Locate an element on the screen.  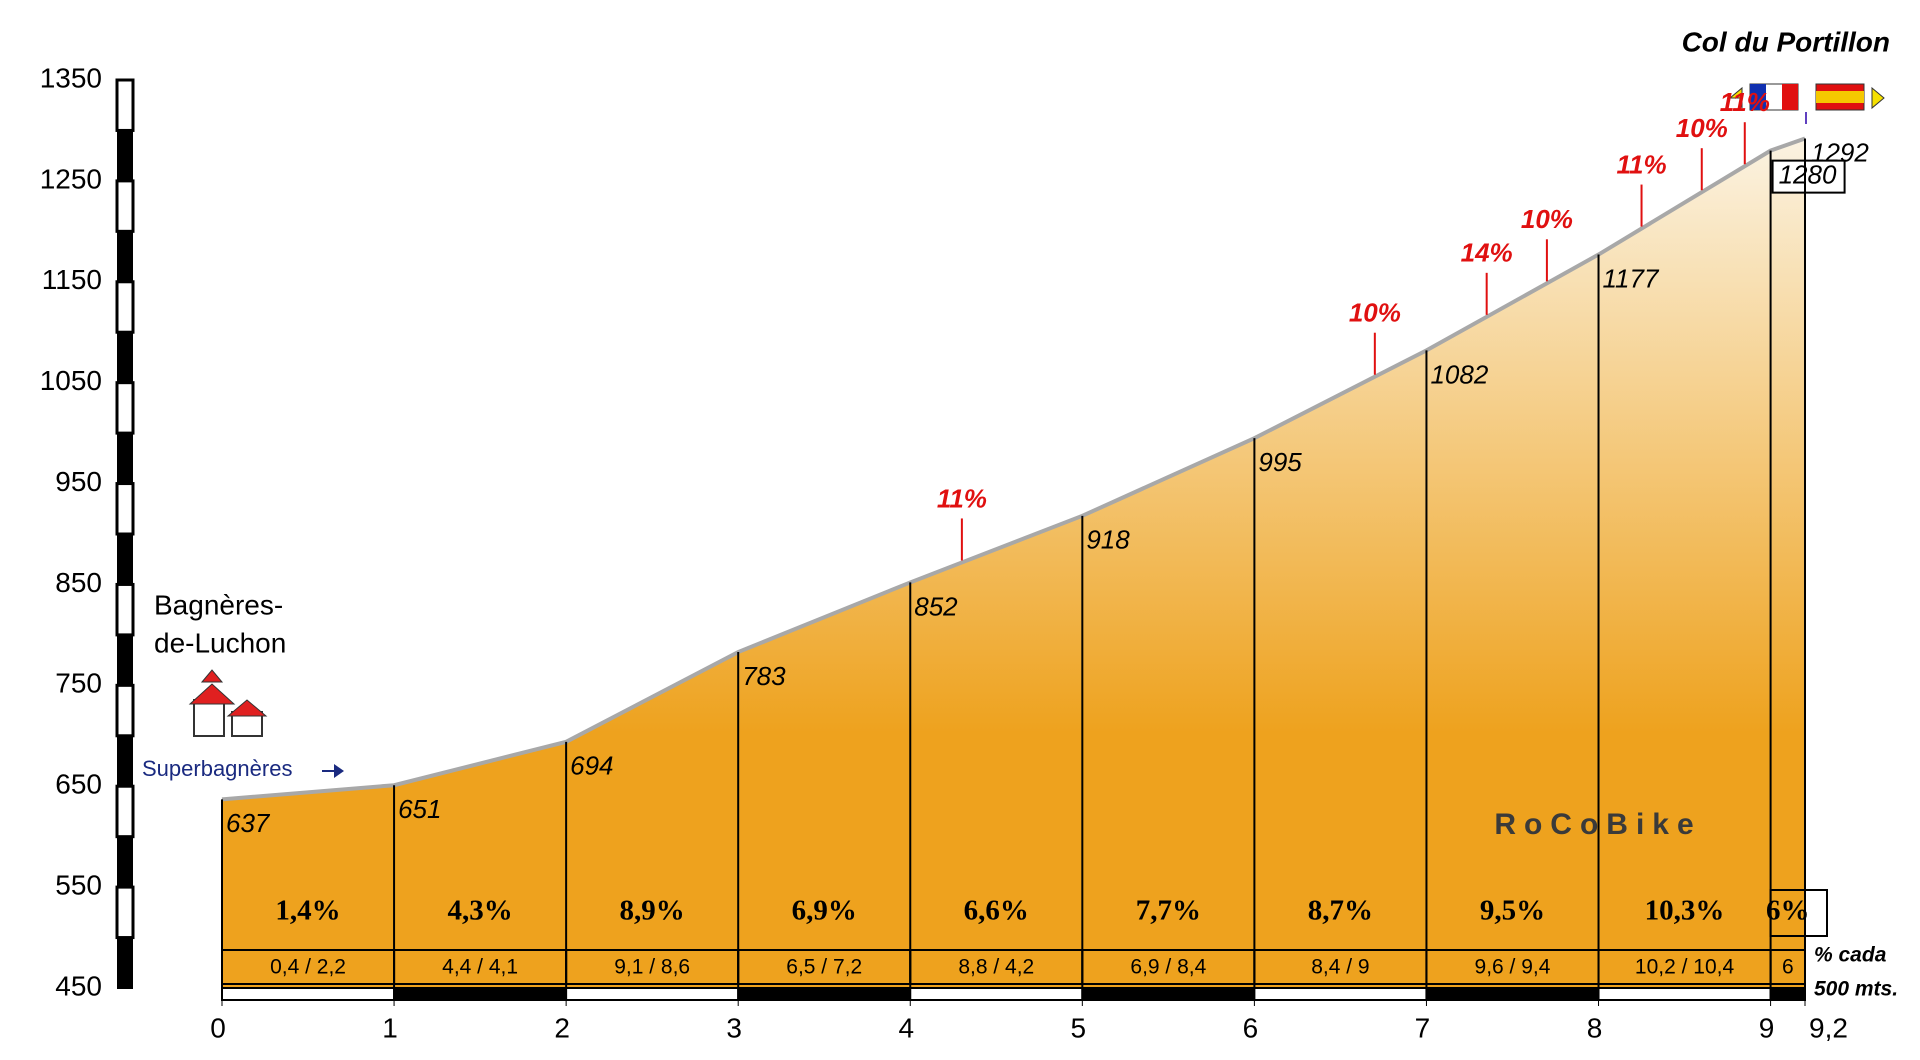
x-tick-label: 7 is located at coordinates (1423, 1027).